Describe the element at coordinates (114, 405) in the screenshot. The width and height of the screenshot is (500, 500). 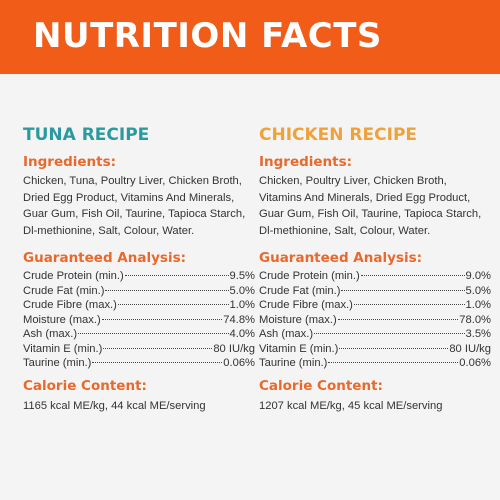
I see `tuna-calorie-text: 1165 kcal ME/kg, 44 kcal ME/serving` at that location.